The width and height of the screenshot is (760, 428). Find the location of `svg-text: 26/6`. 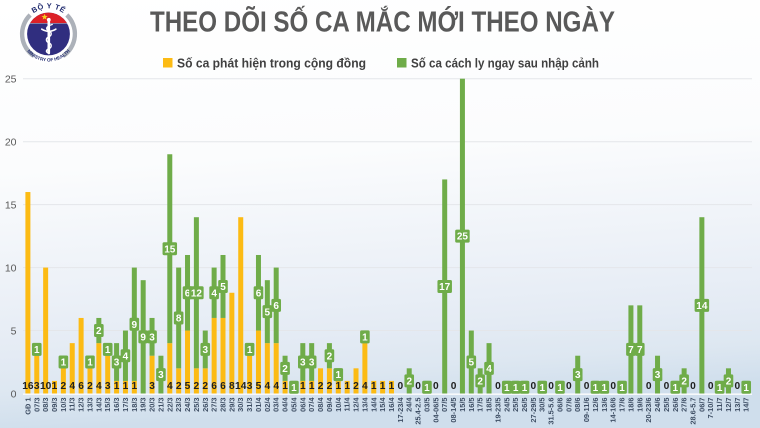

svg-text: 26/6 is located at coordinates (675, 405).